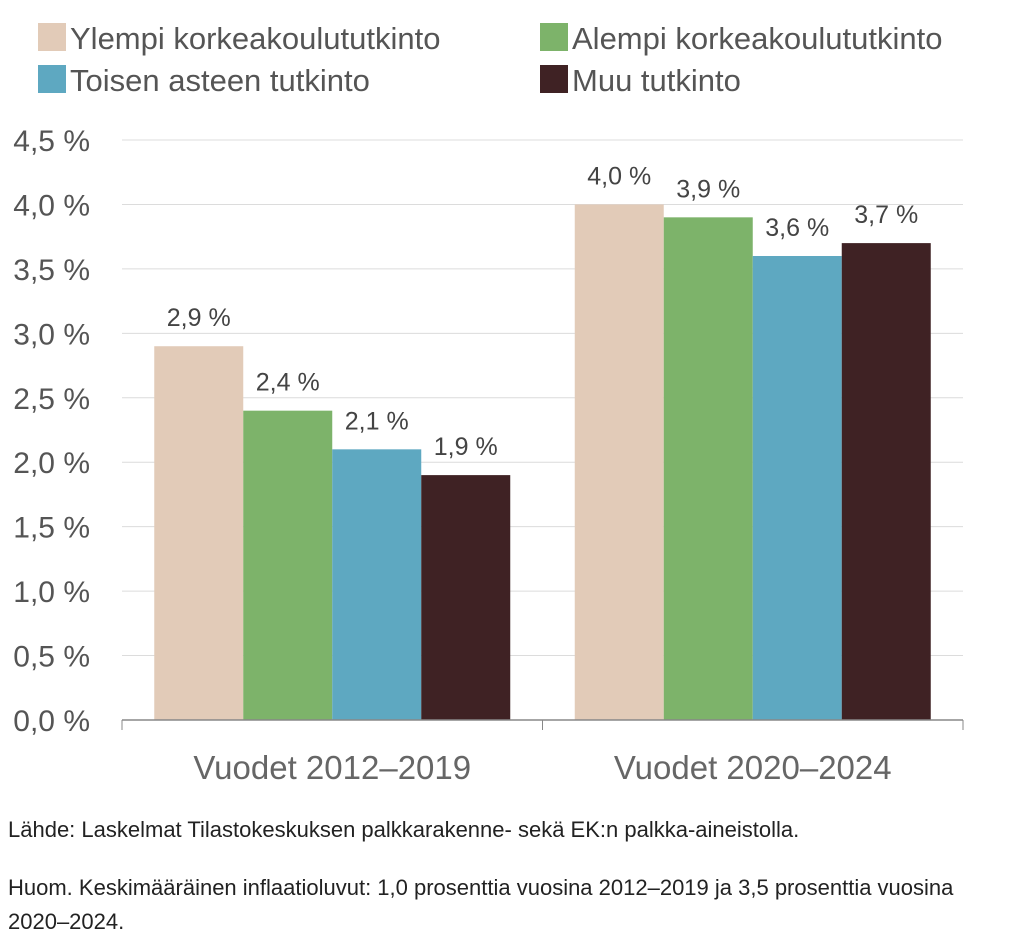  What do you see at coordinates (332, 767) in the screenshot?
I see `x-category-label: Vuodet 2012–2019` at bounding box center [332, 767].